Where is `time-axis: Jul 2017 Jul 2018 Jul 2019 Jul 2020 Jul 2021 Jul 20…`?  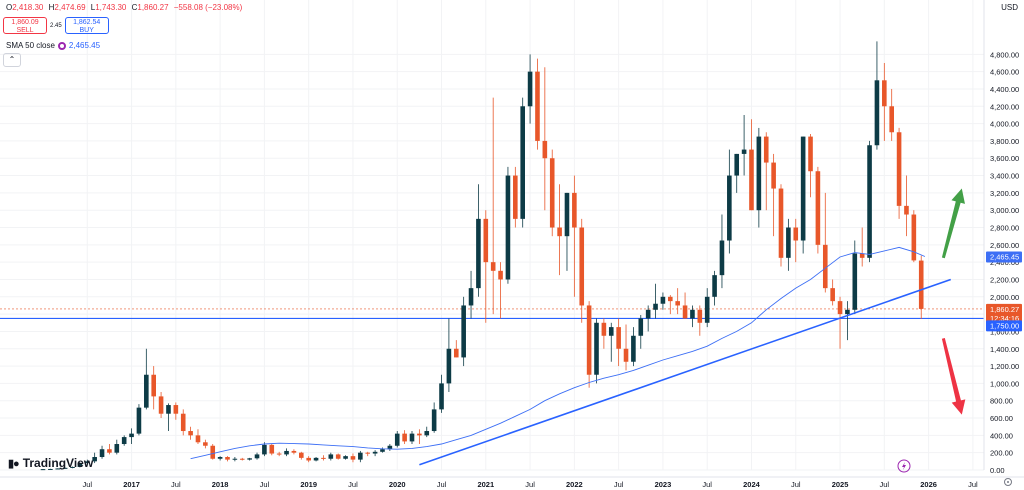 time-axis: Jul 2017 Jul 2018 Jul 2019 Jul 2020 Jul 2021 Jul 20… is located at coordinates (512, 482).